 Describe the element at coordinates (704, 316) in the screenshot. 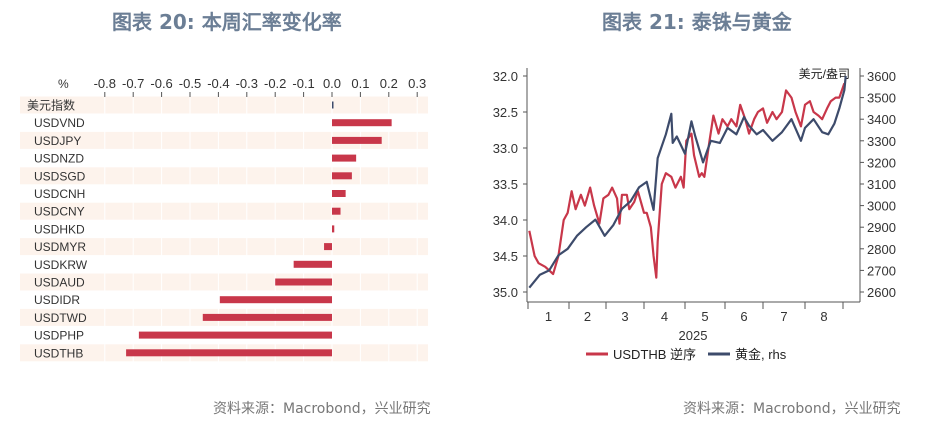

I see `x-tick-label: 5` at that location.